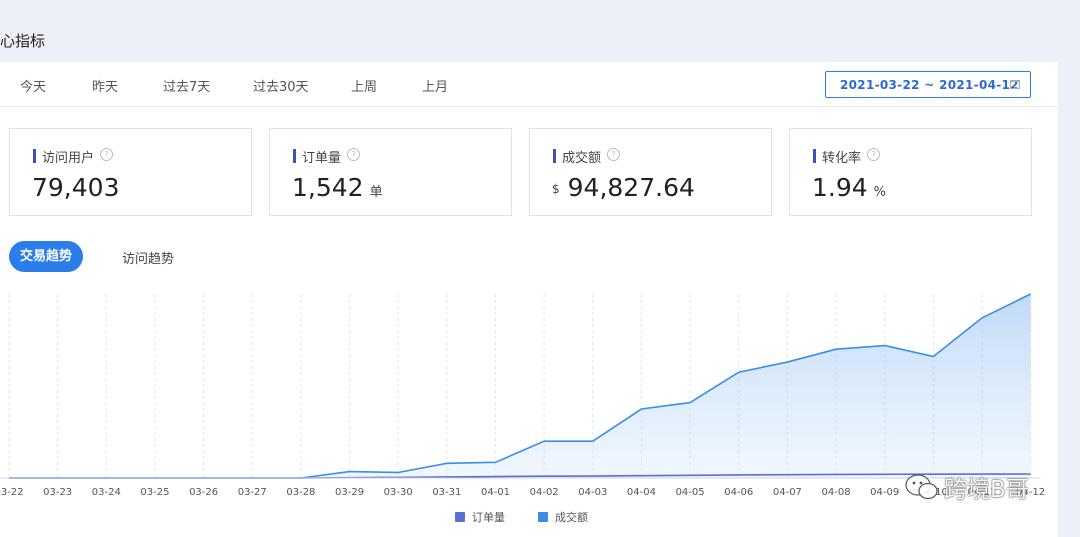 The height and width of the screenshot is (537, 1080). I want to click on tab-last-week: 上周, so click(364, 87).